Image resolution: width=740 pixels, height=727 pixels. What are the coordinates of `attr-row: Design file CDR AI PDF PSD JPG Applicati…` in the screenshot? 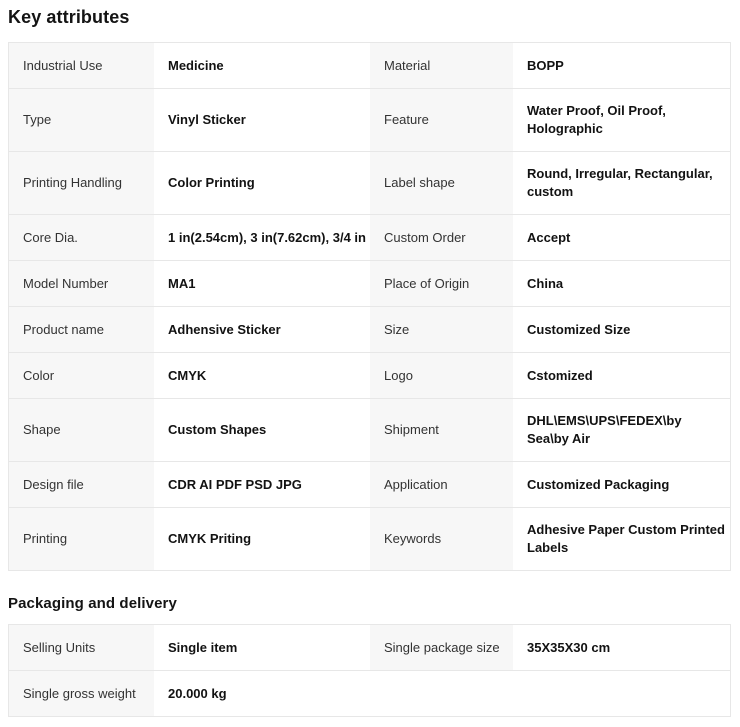 It's located at (369, 484).